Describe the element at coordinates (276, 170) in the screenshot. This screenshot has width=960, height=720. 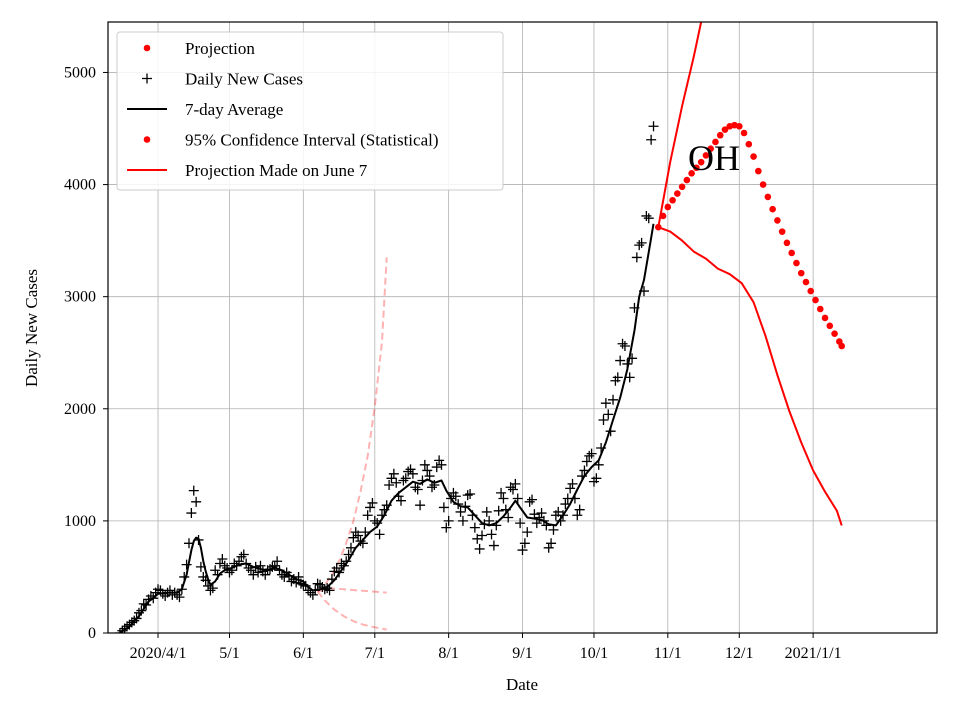
I see `legend-label: Projection Made on June 7` at that location.